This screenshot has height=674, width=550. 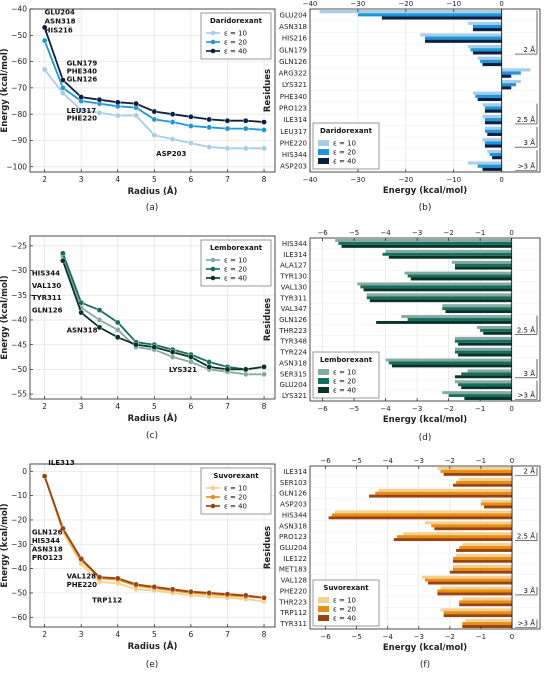 What do you see at coordinates (19, 114) in the screenshot?
I see `y-tick-label: −80` at bounding box center [19, 114].